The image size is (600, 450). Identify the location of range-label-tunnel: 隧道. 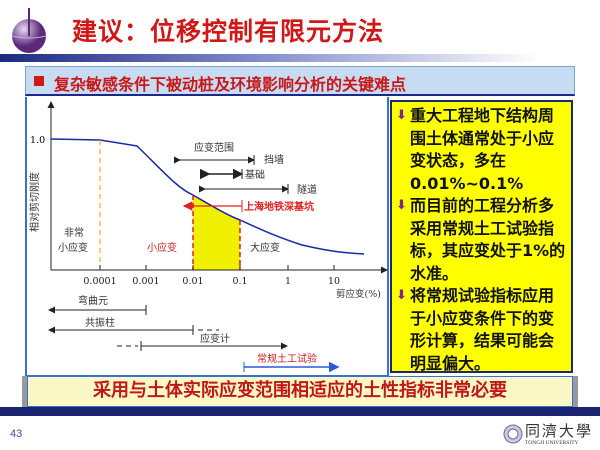
(307, 189).